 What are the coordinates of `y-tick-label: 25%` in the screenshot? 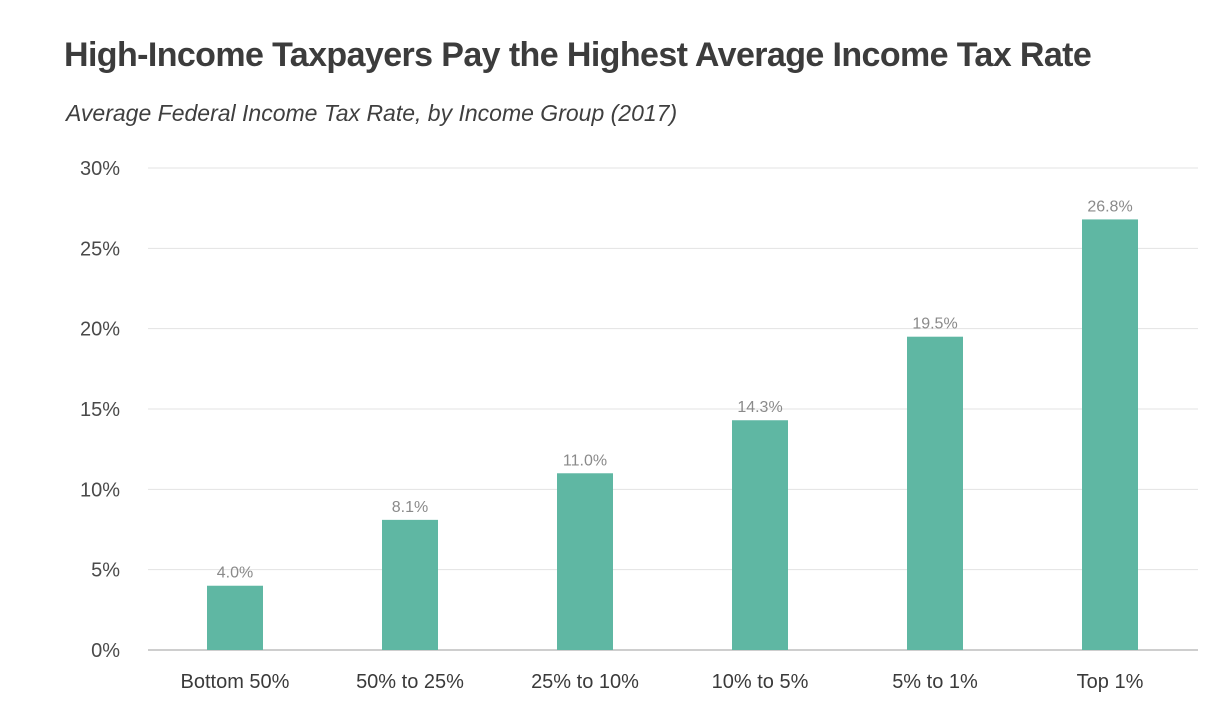 It's located at (100, 249).